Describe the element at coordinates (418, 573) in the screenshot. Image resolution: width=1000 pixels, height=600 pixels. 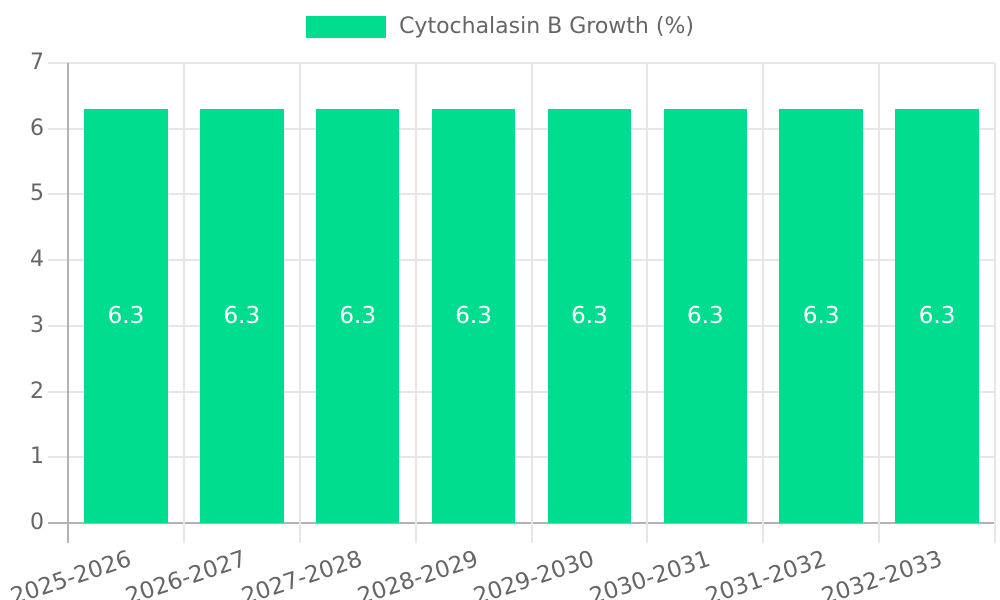
I see `x-tick-label: 2028-2029` at that location.